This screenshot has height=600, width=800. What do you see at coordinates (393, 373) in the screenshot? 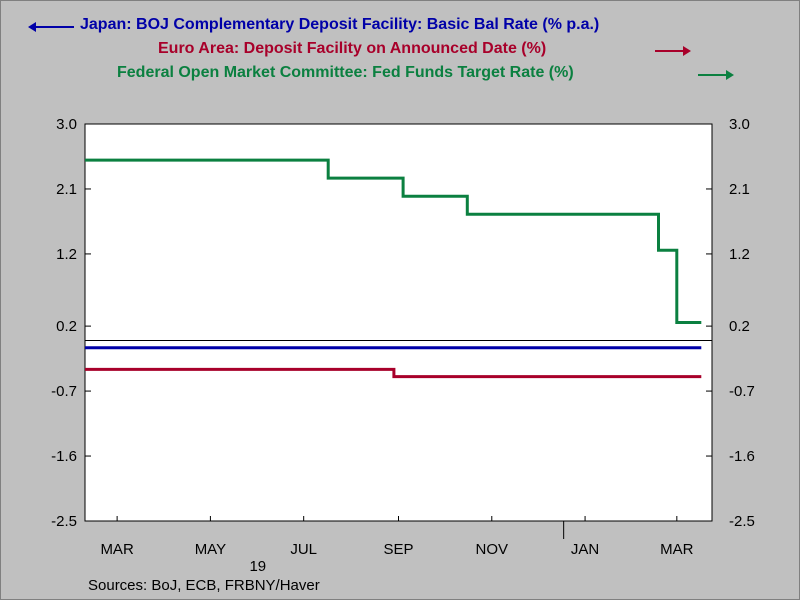
I see `series-line-euro-deposit` at bounding box center [393, 373].